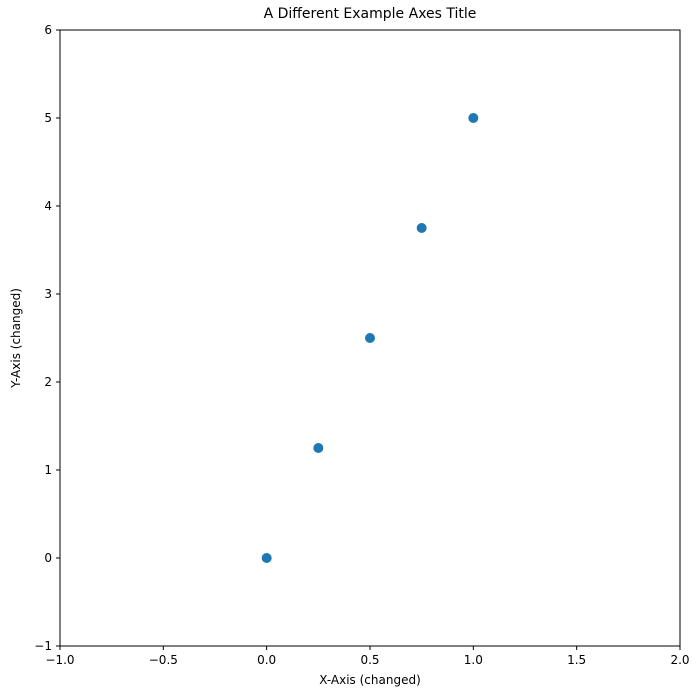  Describe the element at coordinates (266, 660) in the screenshot. I see `x-tick-label: 0.0` at that location.